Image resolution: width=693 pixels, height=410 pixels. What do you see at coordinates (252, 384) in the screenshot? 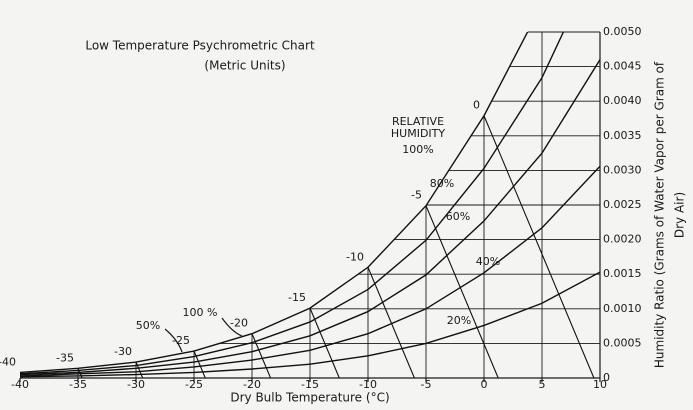
I see `x-tick-label: -20` at bounding box center [252, 384].